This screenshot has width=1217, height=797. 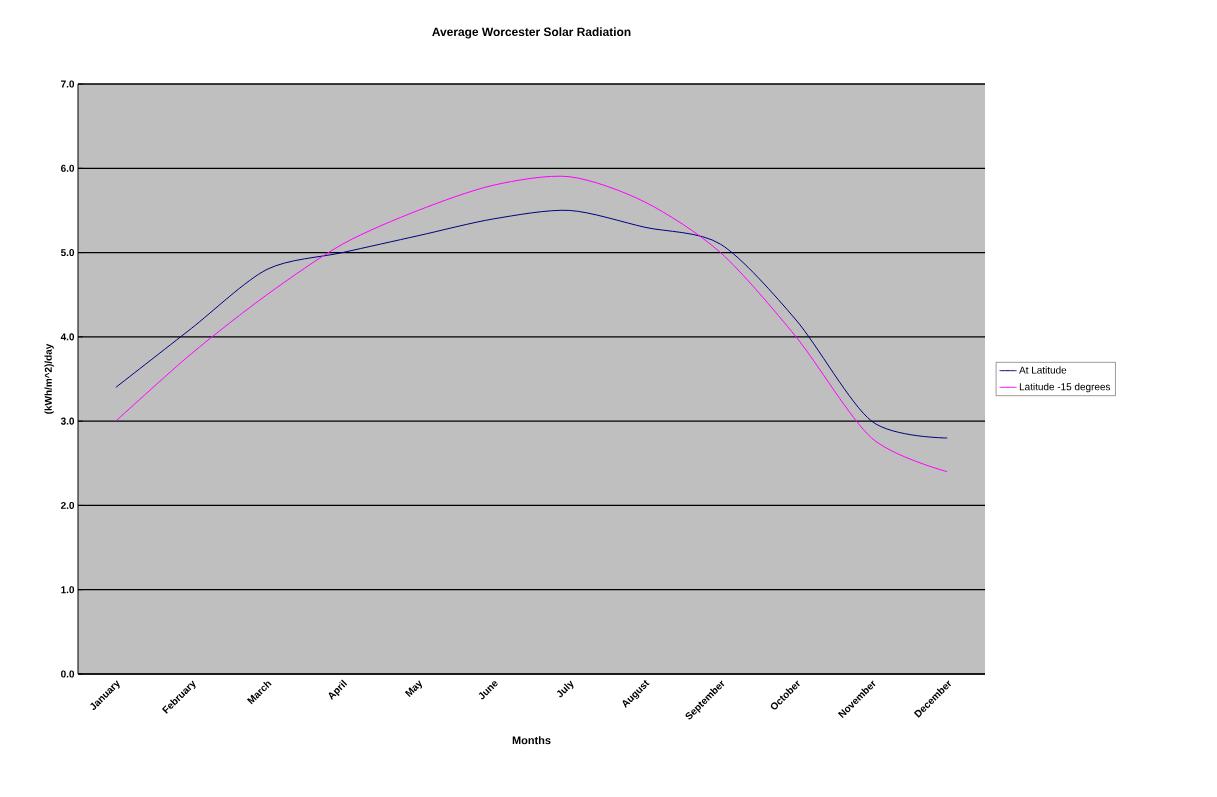 I want to click on y-tick-label: 5.0, so click(x=67, y=253).